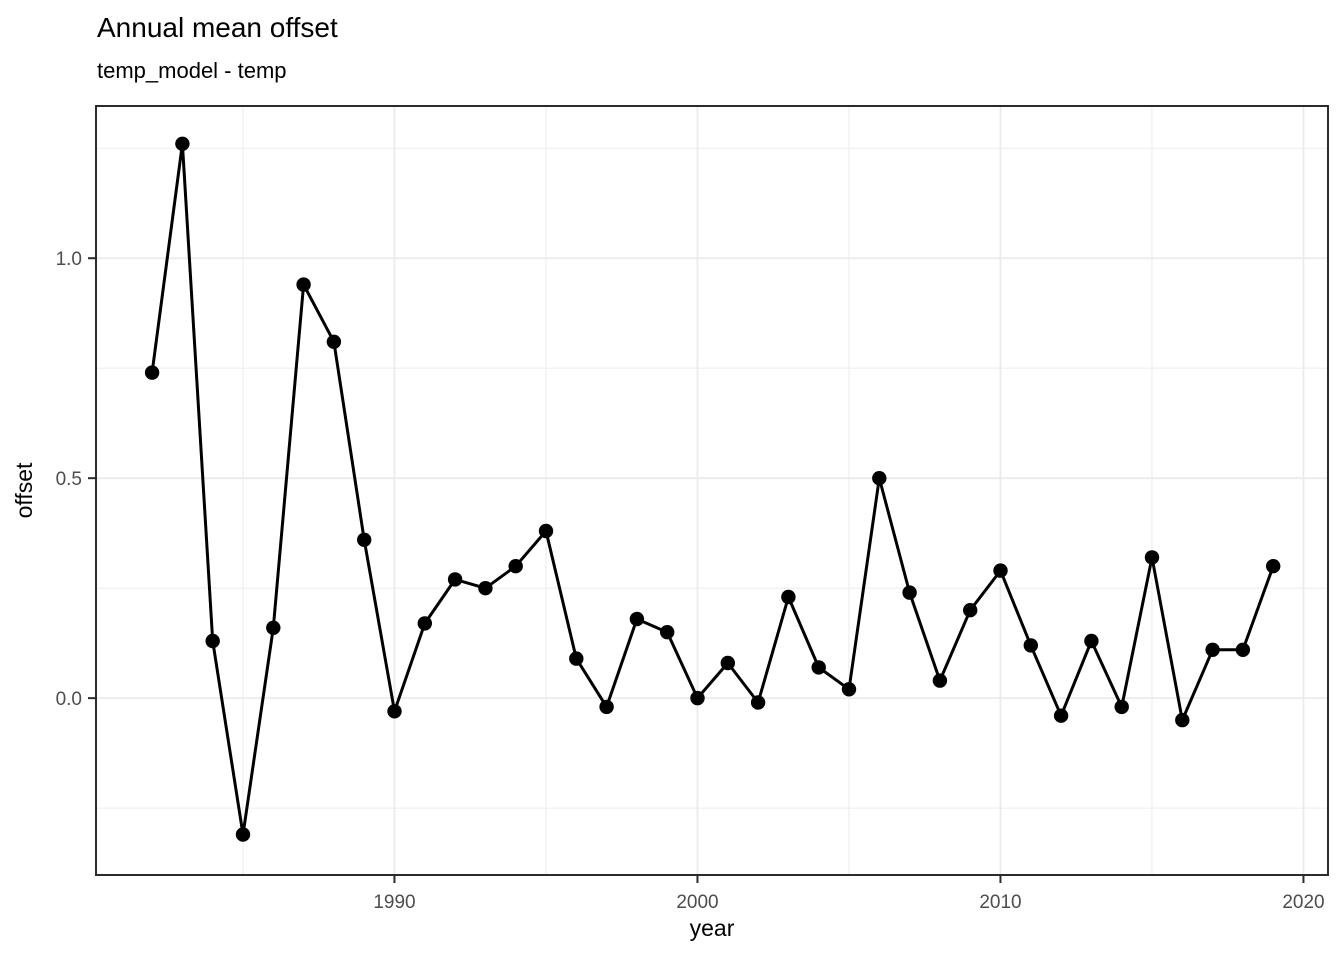 Image resolution: width=1344 pixels, height=960 pixels. I want to click on y-tick-label: 0.5, so click(69, 479).